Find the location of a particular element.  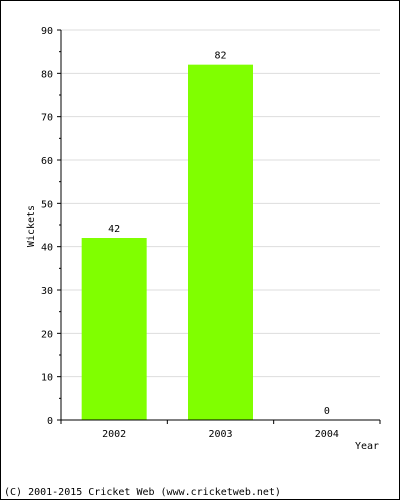

x-tick-label-2004: 2004 is located at coordinates (327, 434).